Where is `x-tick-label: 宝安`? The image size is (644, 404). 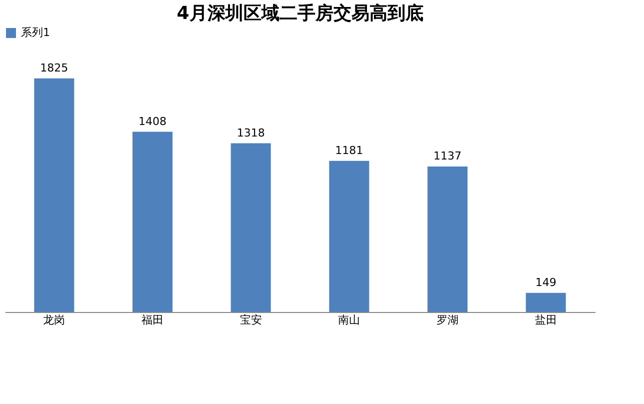
x-tick-label: 宝安 is located at coordinates (251, 320).